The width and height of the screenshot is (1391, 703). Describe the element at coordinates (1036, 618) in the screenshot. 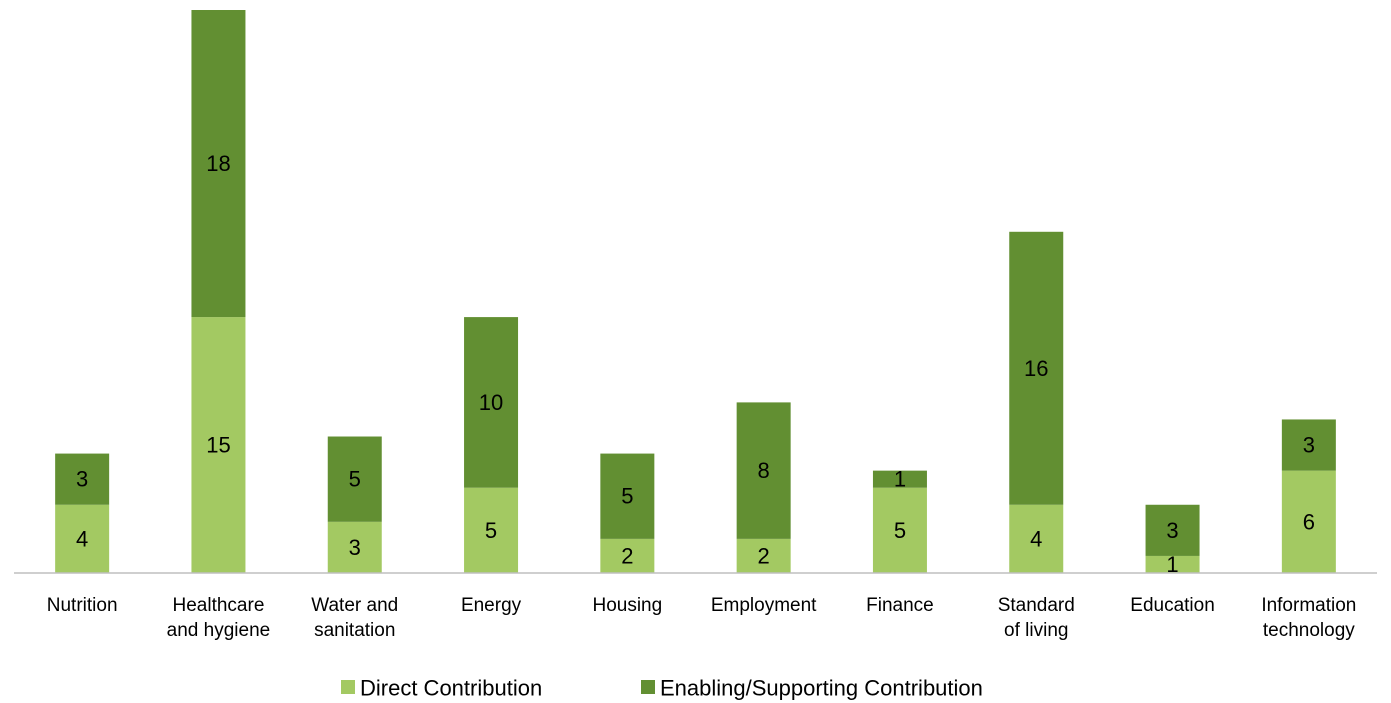

I see `category-label-7: Standard of living` at that location.